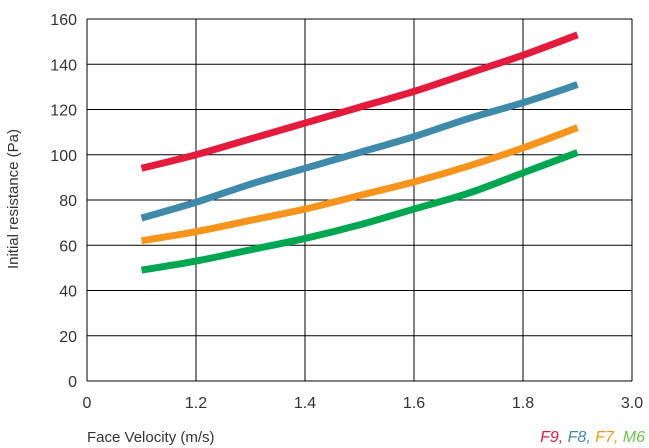  I want to click on y-tick-label: 140, so click(63, 65).